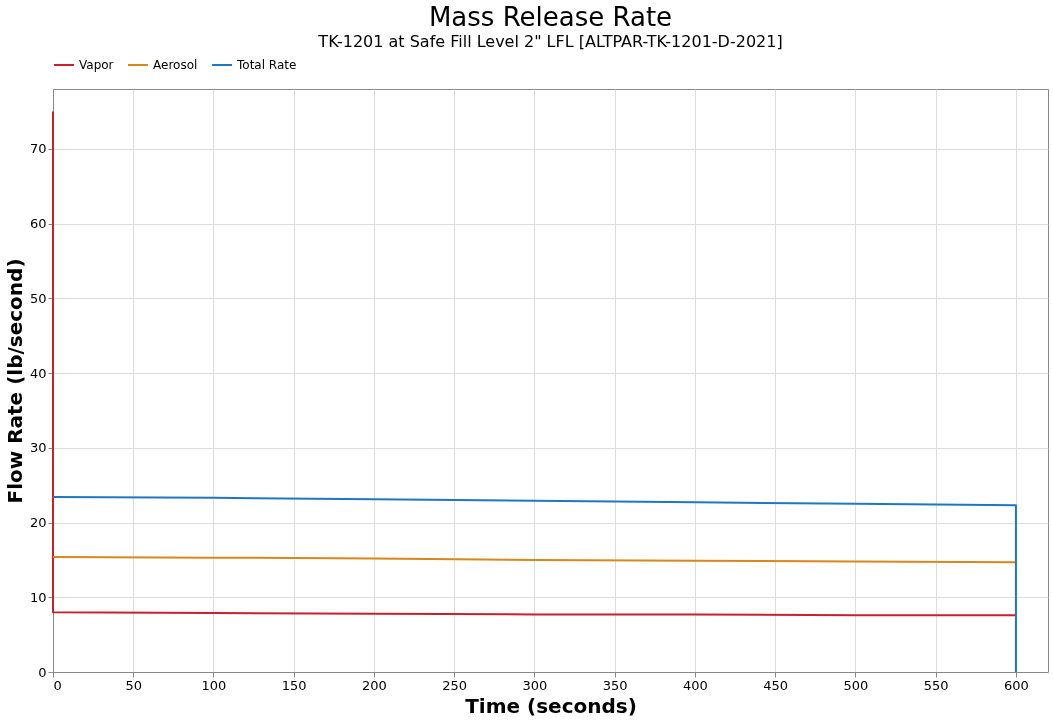 The image size is (1053, 721). I want to click on x-tick-label: 450, so click(776, 685).